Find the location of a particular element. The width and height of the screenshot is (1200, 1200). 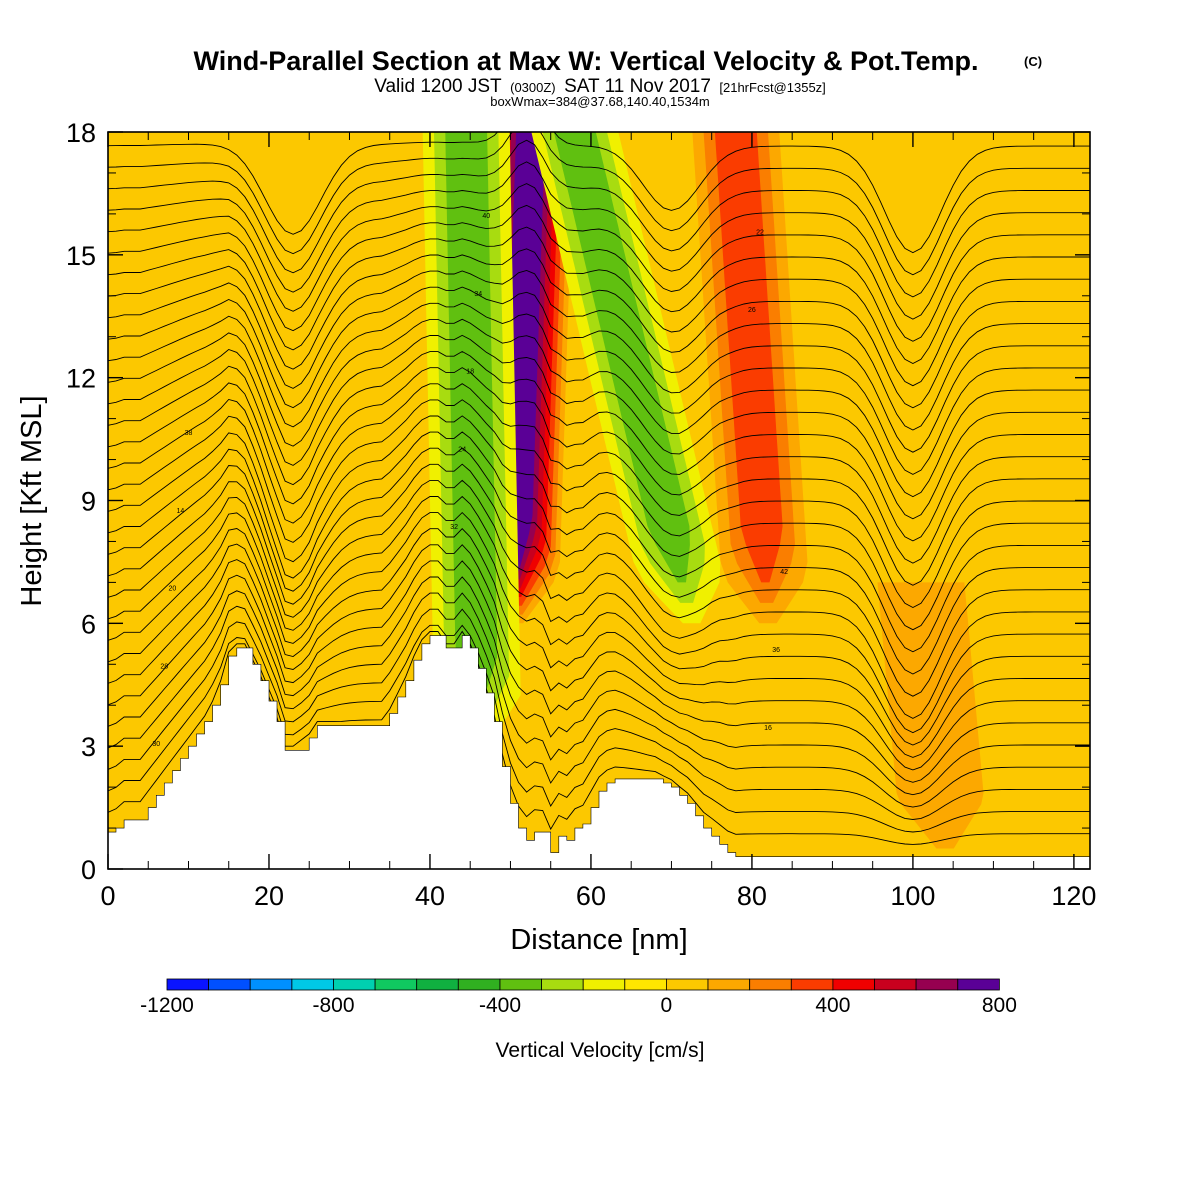

colorbar-title: Vertical Velocity [cm/s] is located at coordinates (600, 1050).